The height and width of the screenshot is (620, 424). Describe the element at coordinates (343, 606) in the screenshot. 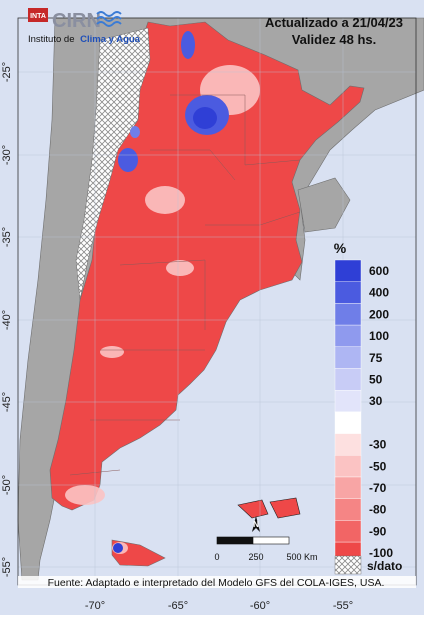

I see `lon-label: -55°` at that location.